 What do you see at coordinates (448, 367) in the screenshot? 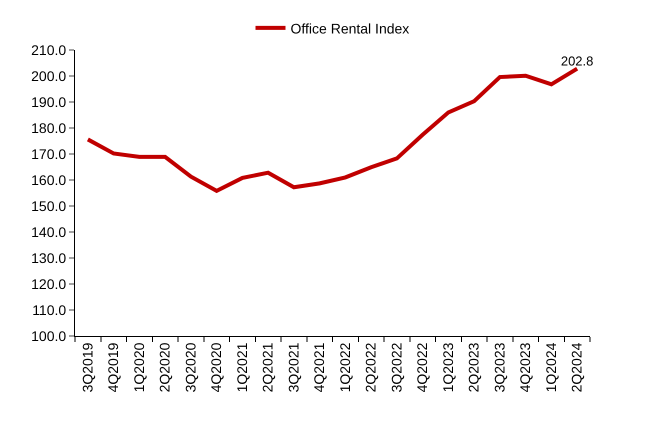
I see `x-tick-label: 1Q2023` at bounding box center [448, 367].